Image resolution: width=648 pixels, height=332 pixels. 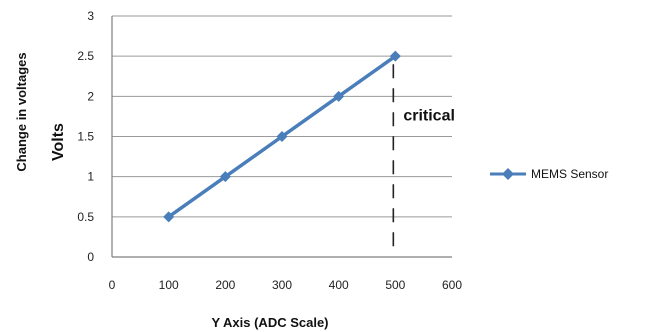 I want to click on x-tick-label: 0, so click(x=112, y=285).